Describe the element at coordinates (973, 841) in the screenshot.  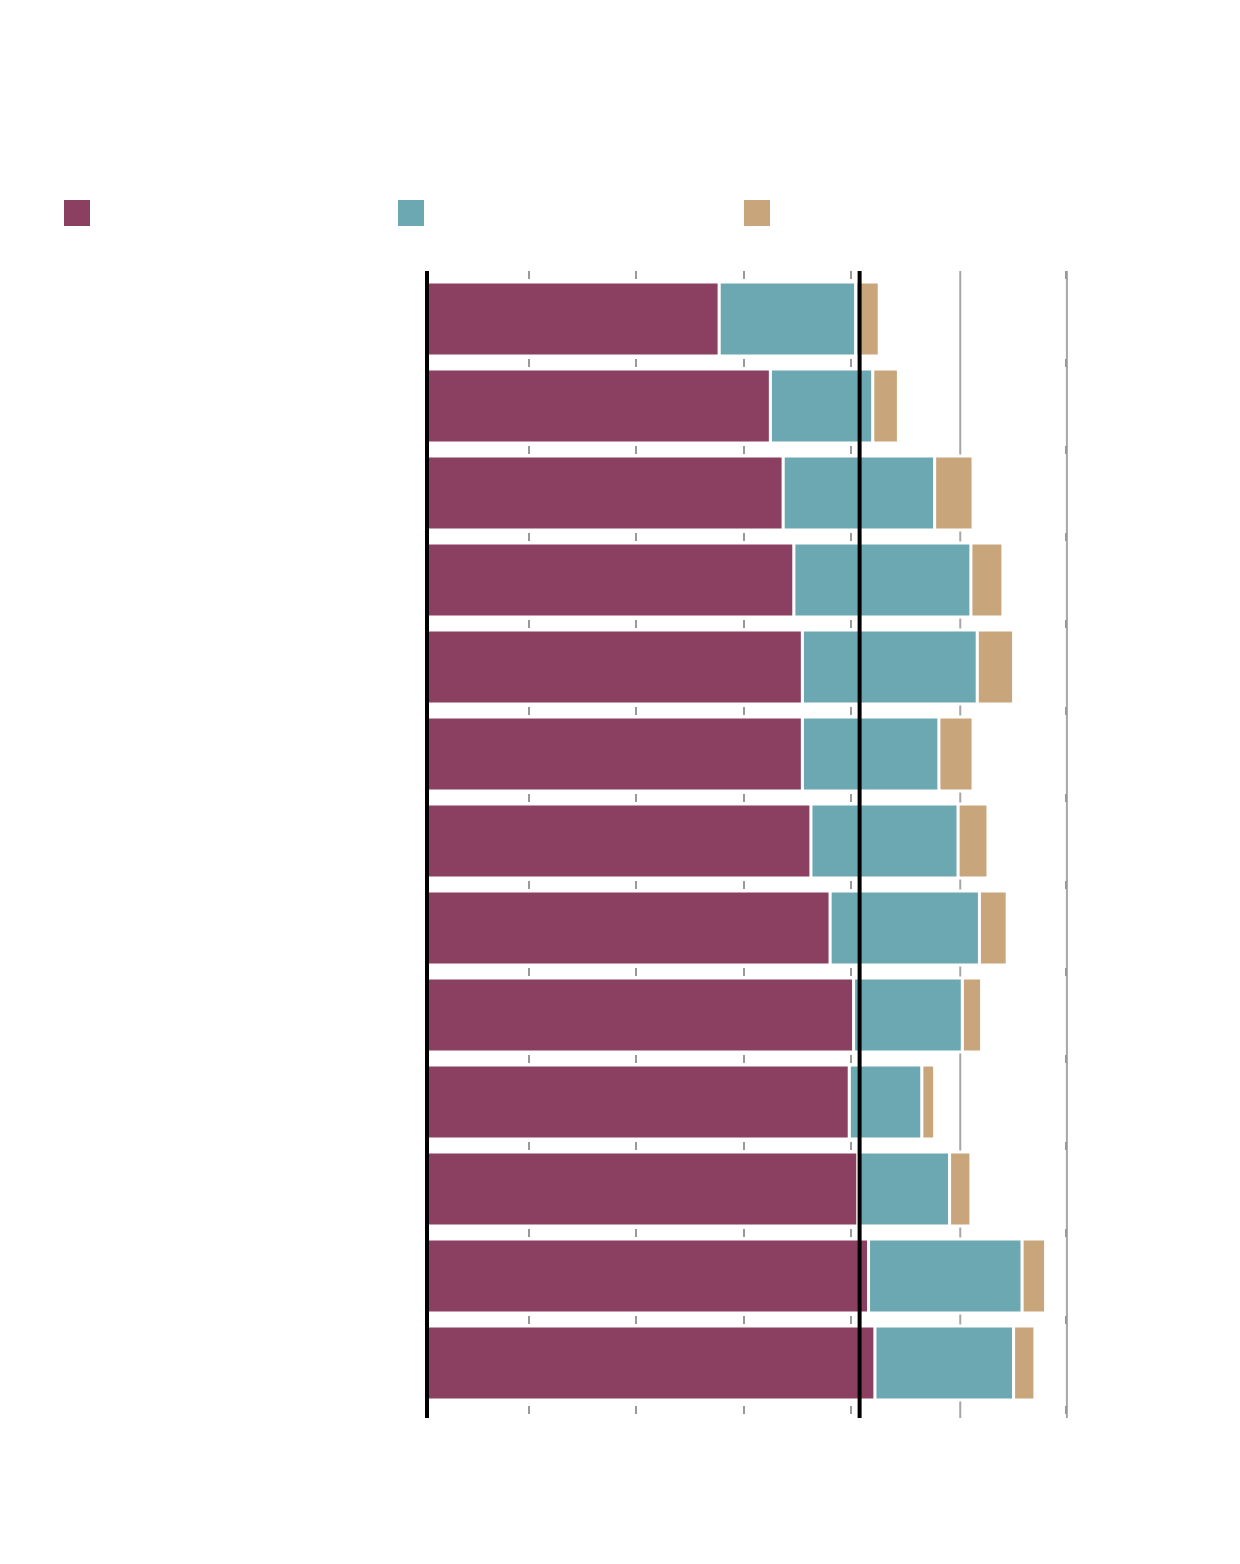
I see `bar-row7-series3` at that location.